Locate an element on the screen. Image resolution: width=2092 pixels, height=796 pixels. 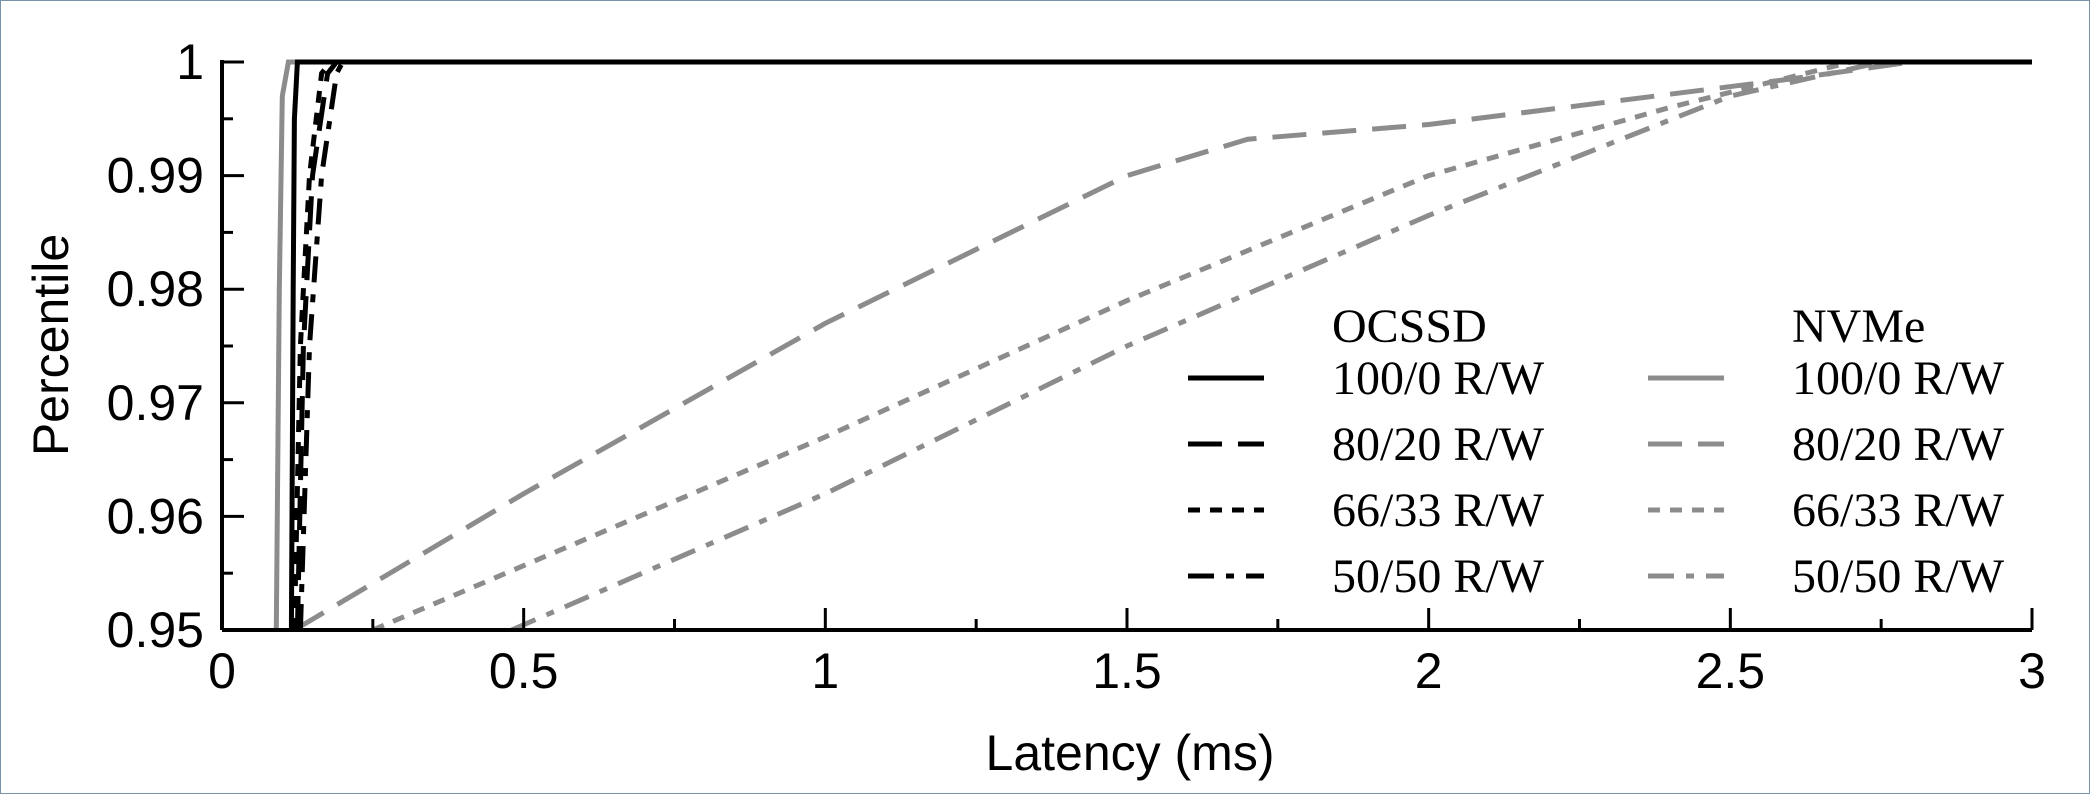
x-tick-label: 0.5 is located at coordinates (524, 671).